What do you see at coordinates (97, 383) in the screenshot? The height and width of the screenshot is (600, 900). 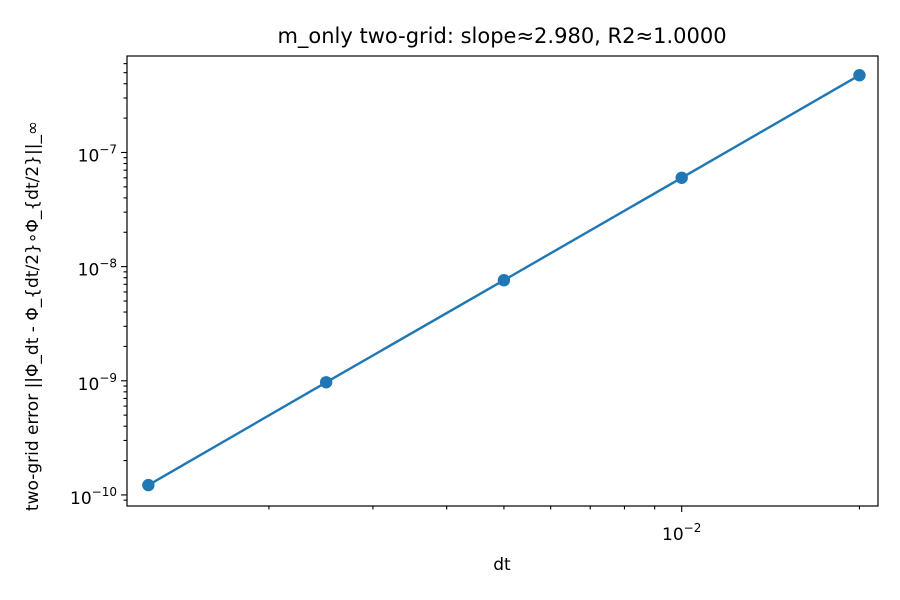 I see `y-tick-label: 10⁻⁹` at bounding box center [97, 383].